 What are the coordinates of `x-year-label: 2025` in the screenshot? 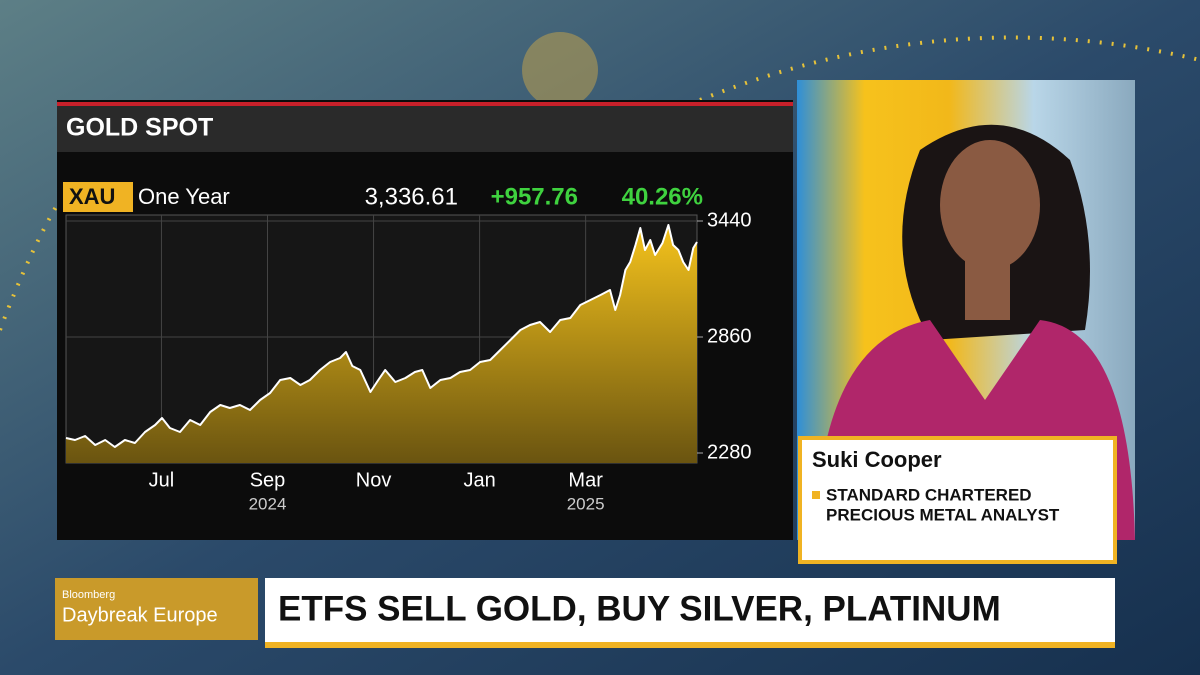 It's located at (586, 503).